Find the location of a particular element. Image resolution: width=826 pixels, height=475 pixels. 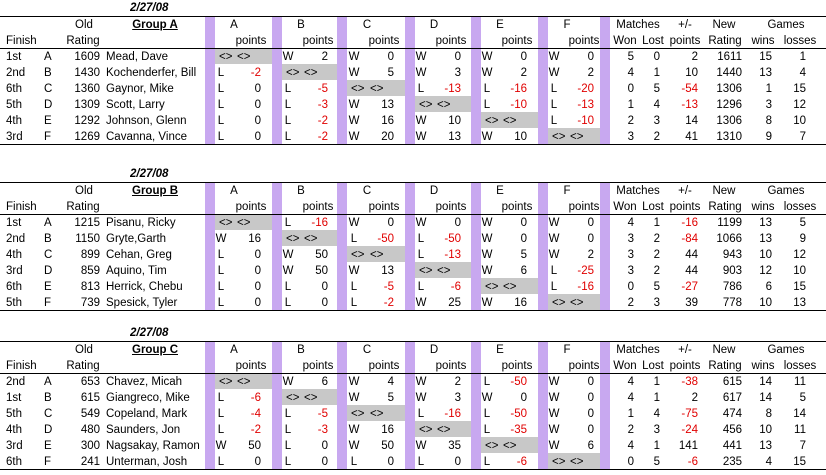

finish-place: 4th is located at coordinates (14, 255).